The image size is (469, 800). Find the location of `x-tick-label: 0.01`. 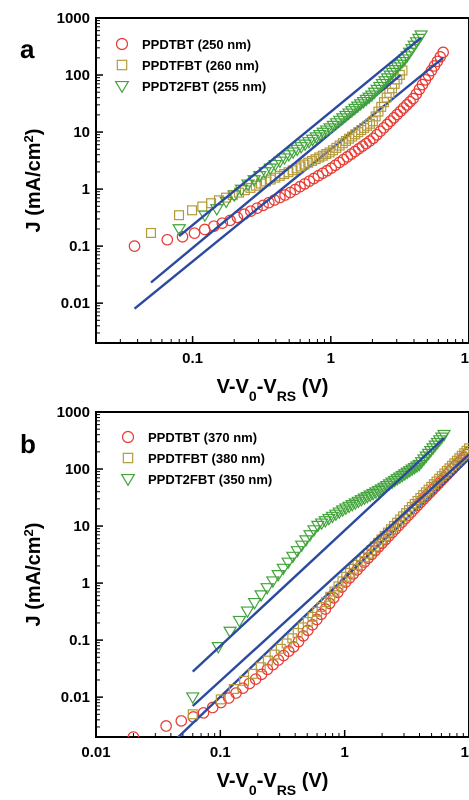

x-tick-label: 0.01 is located at coordinates (95, 752).